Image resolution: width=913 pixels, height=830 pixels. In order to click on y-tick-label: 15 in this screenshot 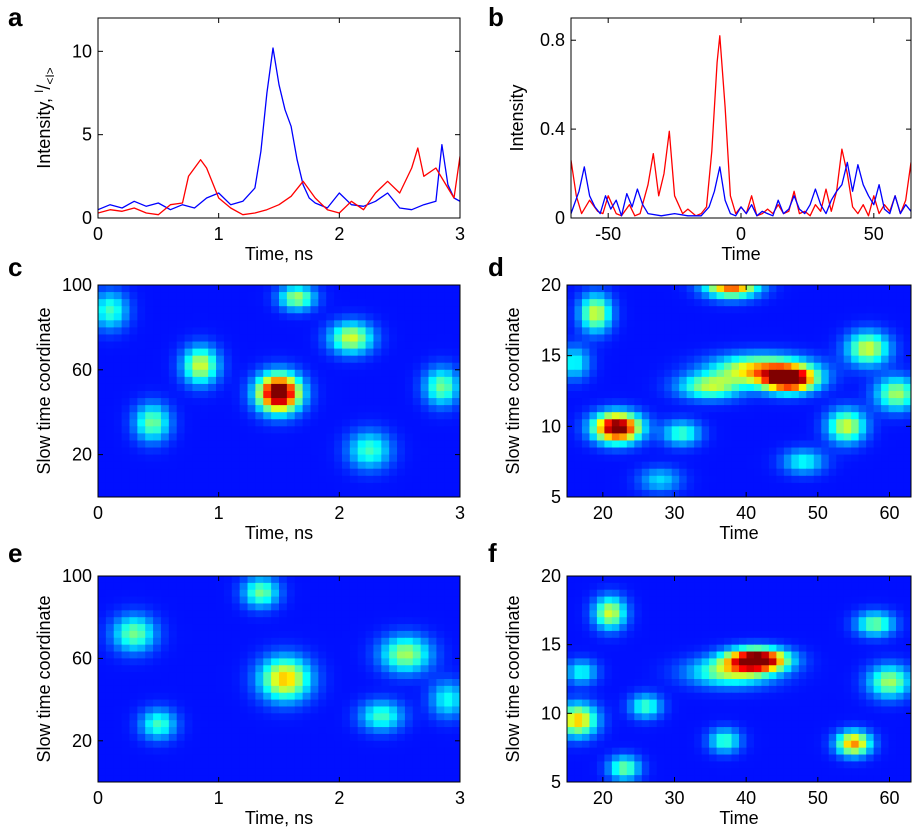, I will do `click(551, 356)`.